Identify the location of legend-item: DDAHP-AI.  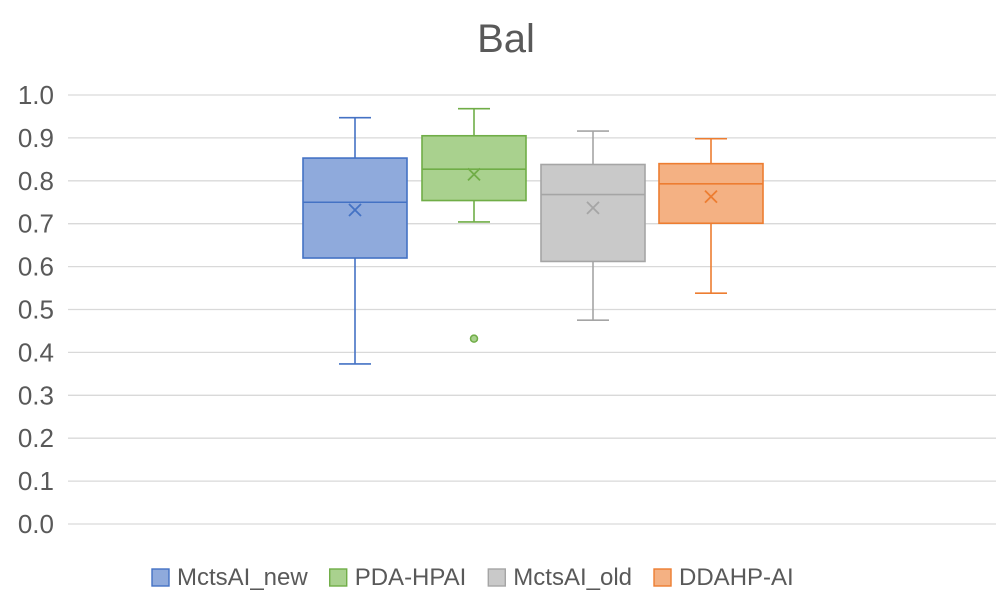
(723, 577).